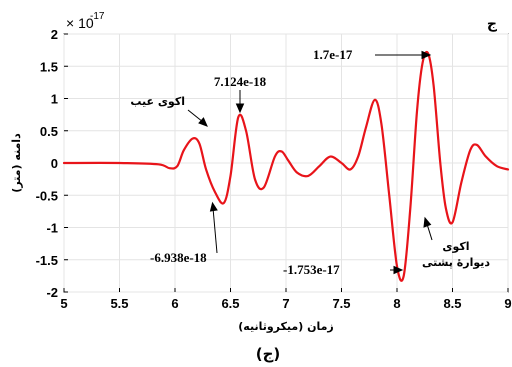  I want to click on annotation-backwall-echo-1: اکوی, so click(455, 246).